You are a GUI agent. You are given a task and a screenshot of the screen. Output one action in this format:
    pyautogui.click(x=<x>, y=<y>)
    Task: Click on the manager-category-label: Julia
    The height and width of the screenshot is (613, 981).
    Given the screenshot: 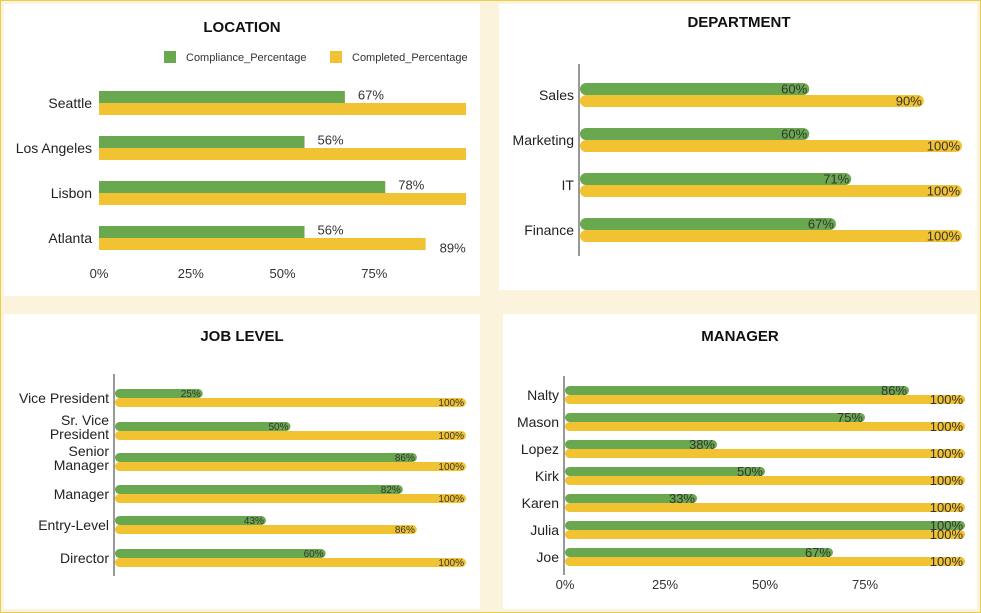 What is the action you would take?
    pyautogui.click(x=544, y=530)
    